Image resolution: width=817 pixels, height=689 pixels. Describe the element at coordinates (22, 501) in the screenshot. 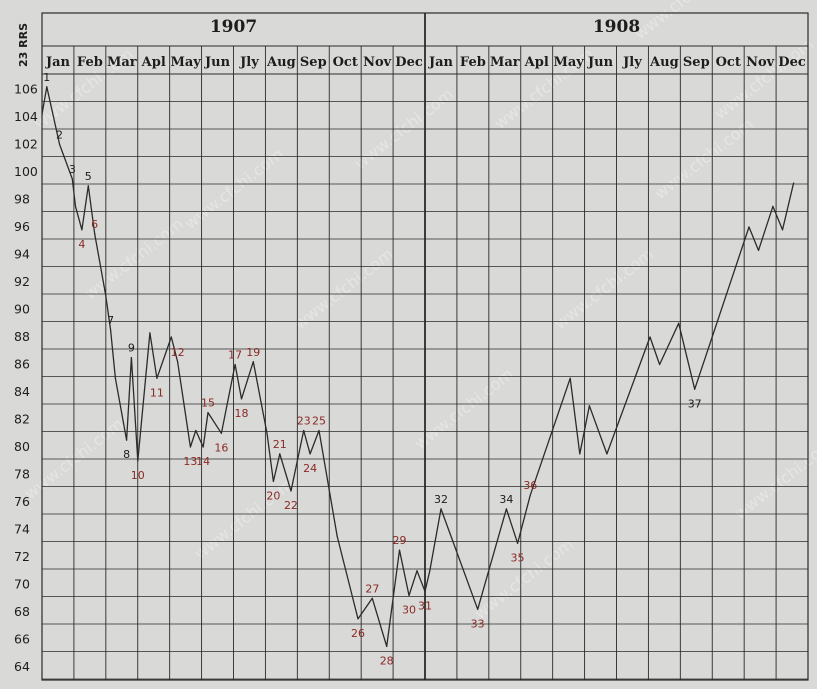

I see `y-tick-label: 76` at that location.